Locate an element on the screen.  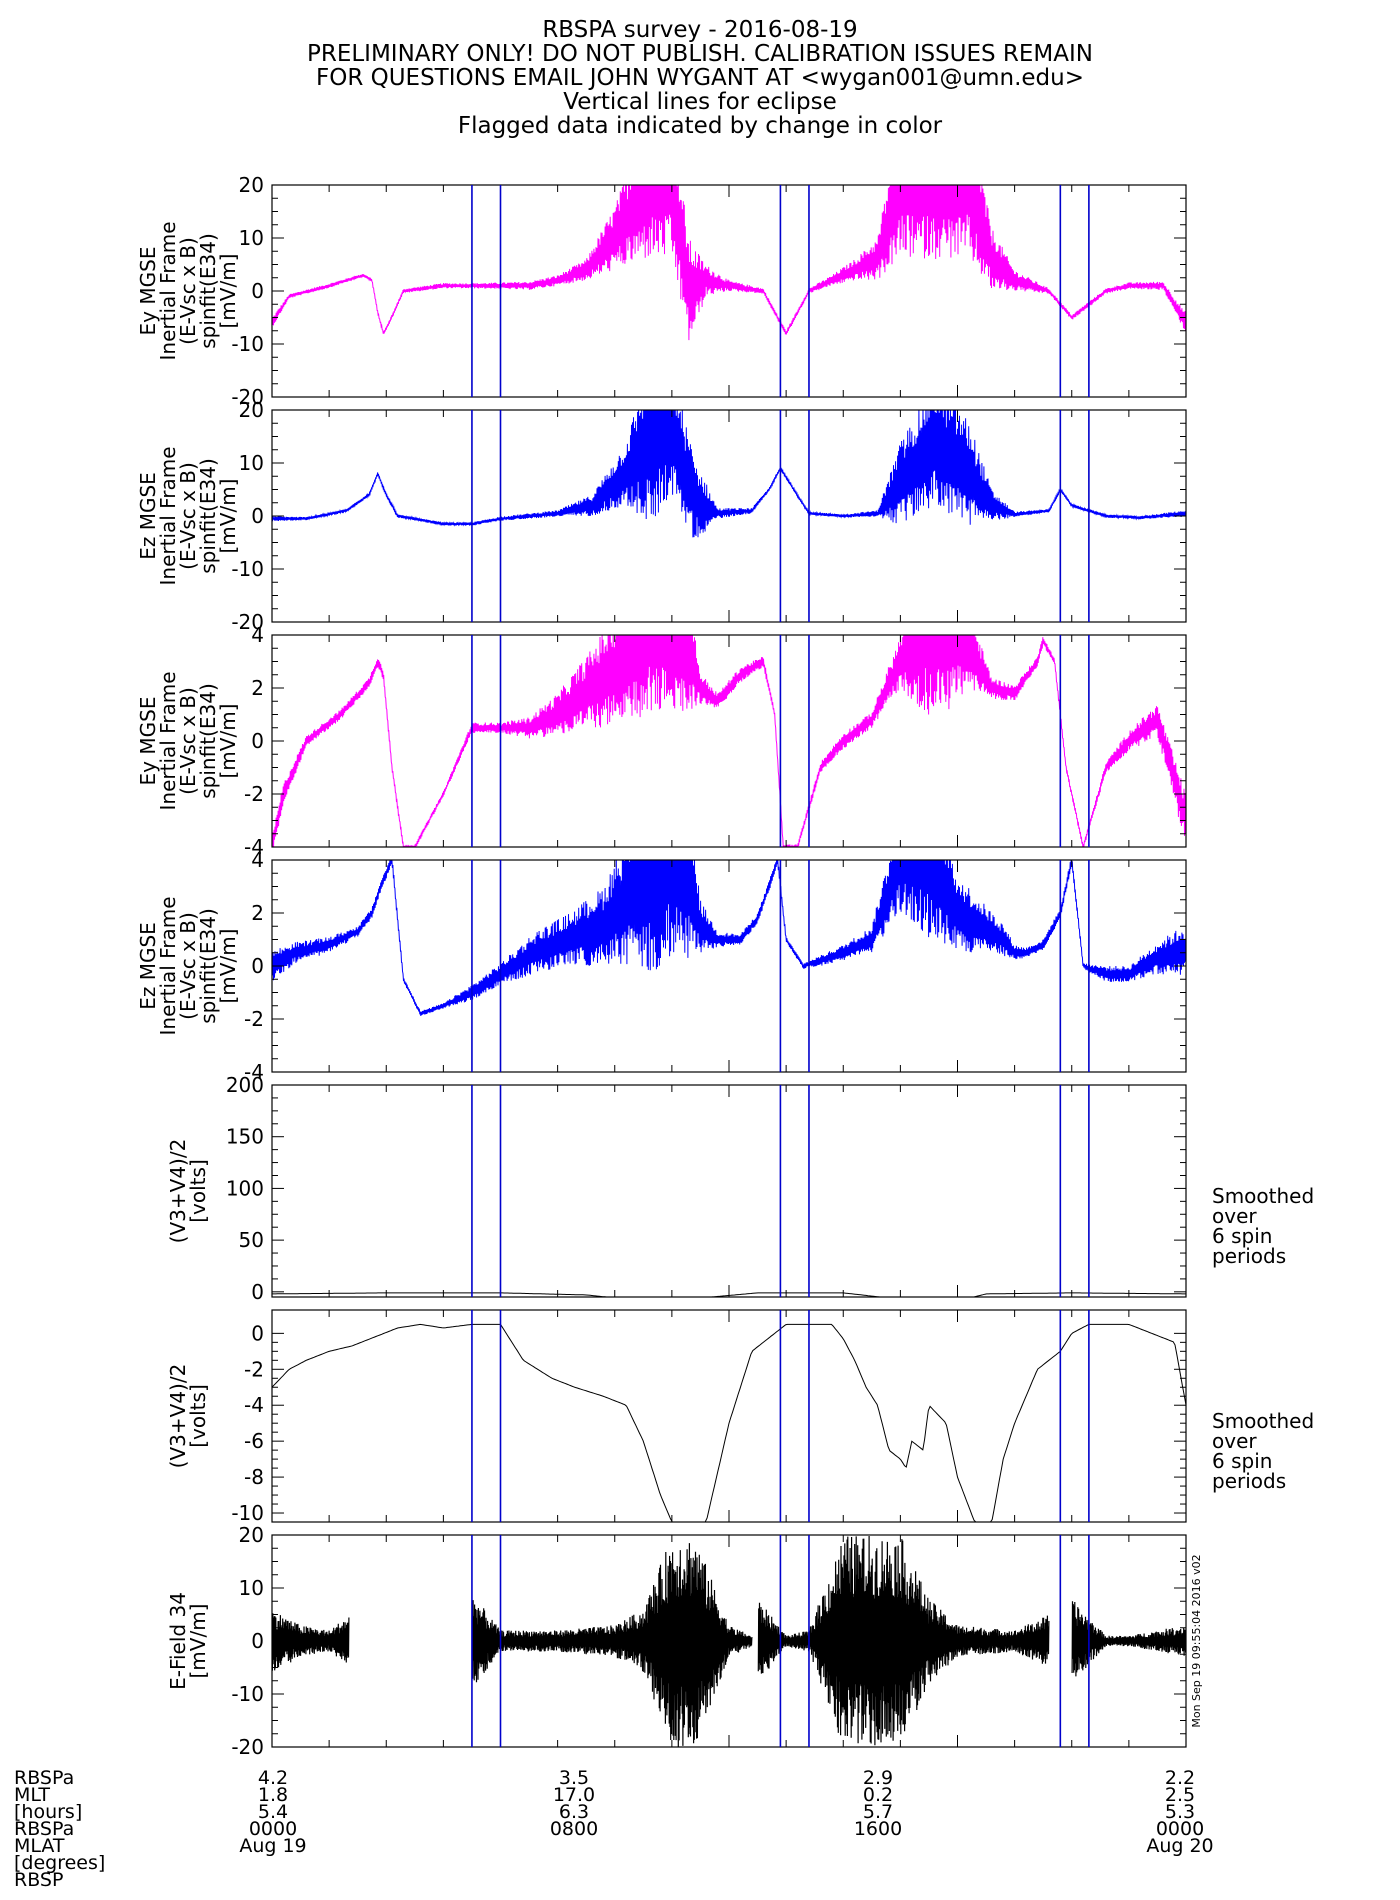
footer-tick-1: 3.5 17.0 6.3 0800 is located at coordinates (574, 1804).